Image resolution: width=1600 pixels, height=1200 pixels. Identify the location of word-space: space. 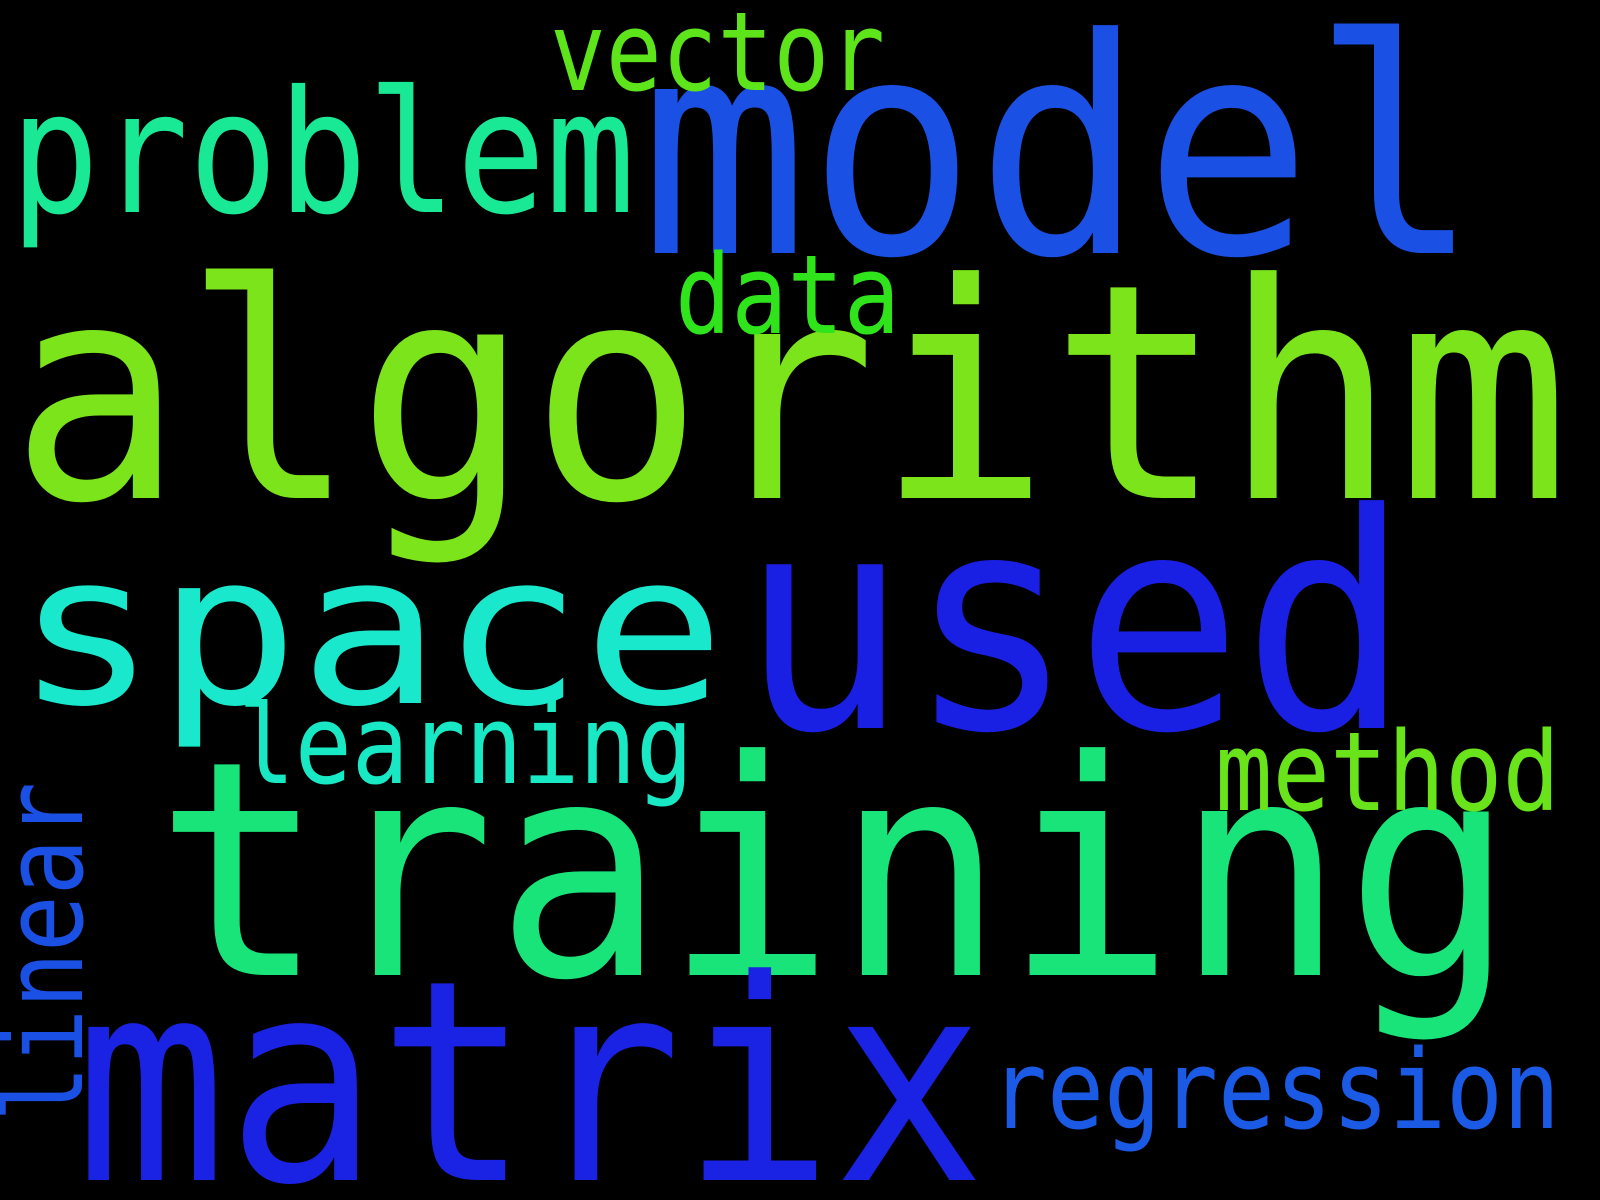
(385, 646).